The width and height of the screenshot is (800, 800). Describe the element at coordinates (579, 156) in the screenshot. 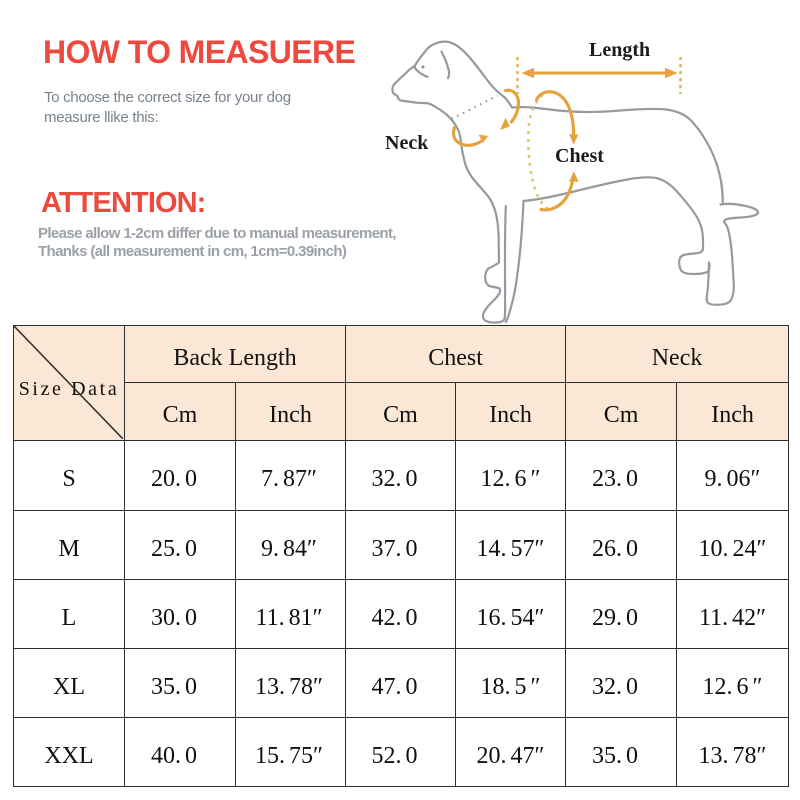

I see `svg-text: Chest` at that location.